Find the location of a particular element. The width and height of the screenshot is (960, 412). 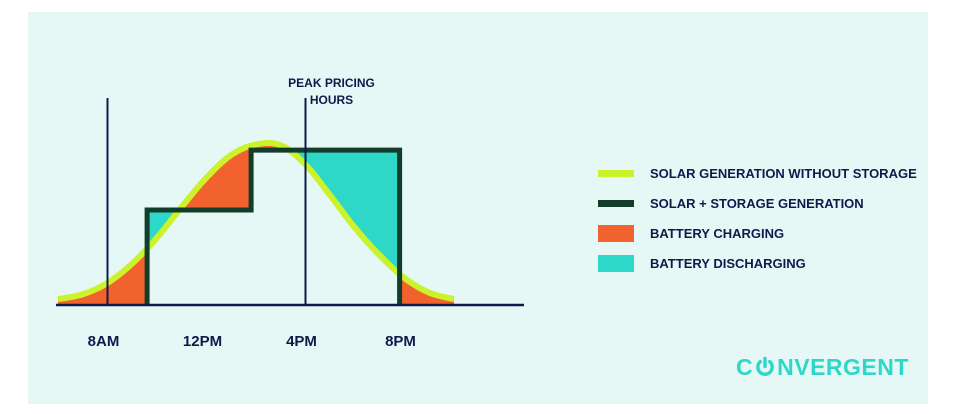

x-tick-label: 4PM is located at coordinates (301, 341).